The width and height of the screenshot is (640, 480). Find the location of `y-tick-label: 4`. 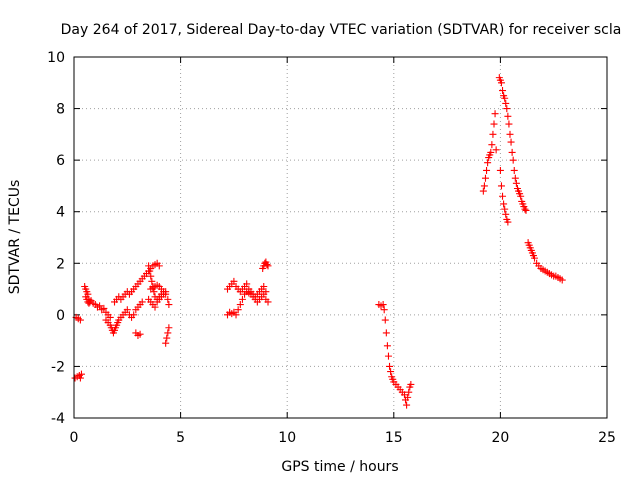

y-tick-label: 4 is located at coordinates (60, 213).